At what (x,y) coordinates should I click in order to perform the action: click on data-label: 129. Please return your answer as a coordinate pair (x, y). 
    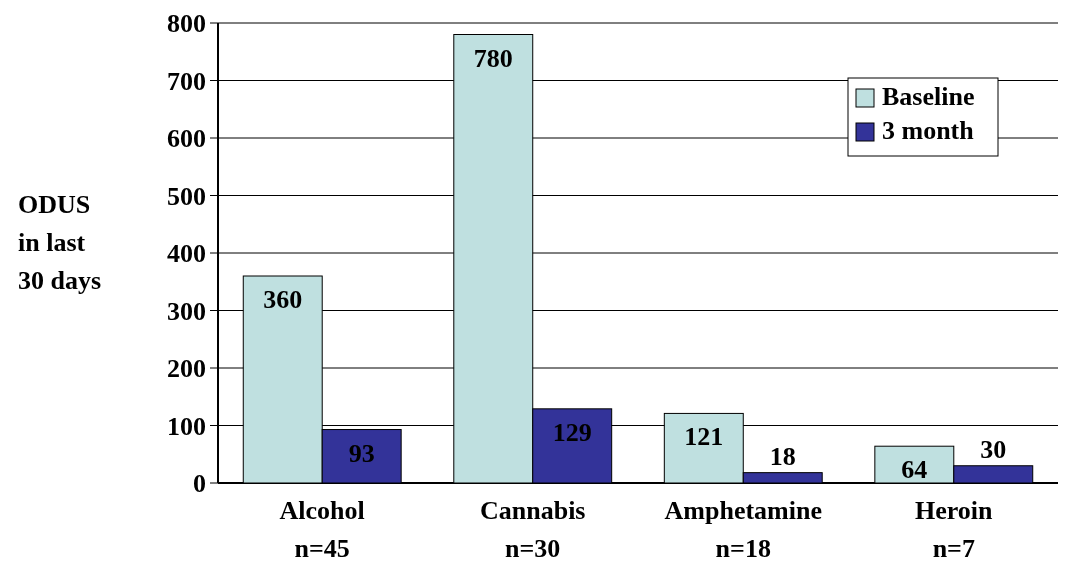
    Looking at the image, I should click on (572, 432).